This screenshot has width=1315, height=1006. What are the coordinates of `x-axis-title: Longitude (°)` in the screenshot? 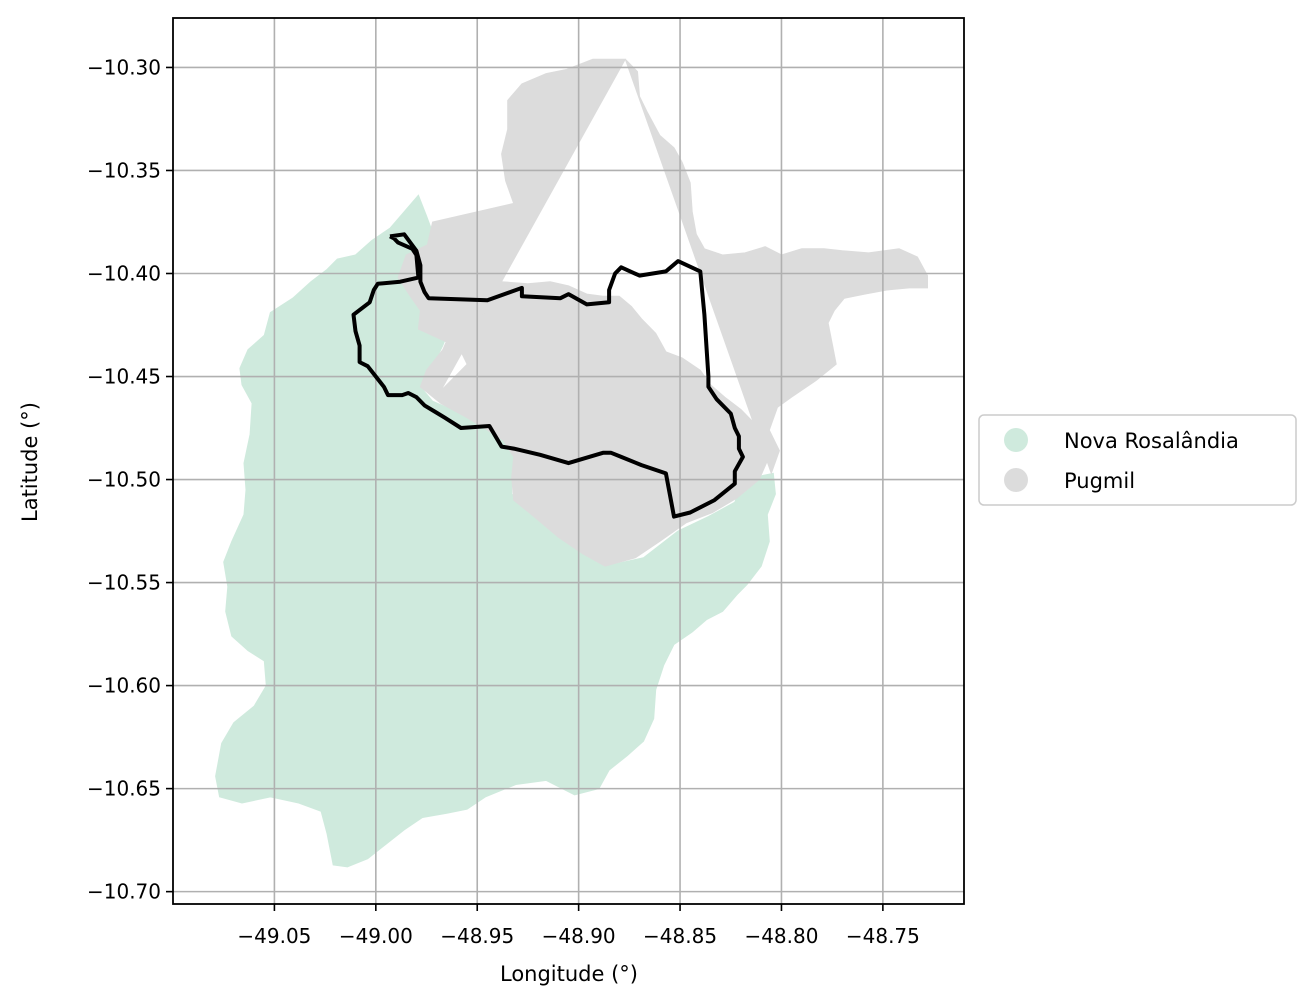 It's located at (569, 974).